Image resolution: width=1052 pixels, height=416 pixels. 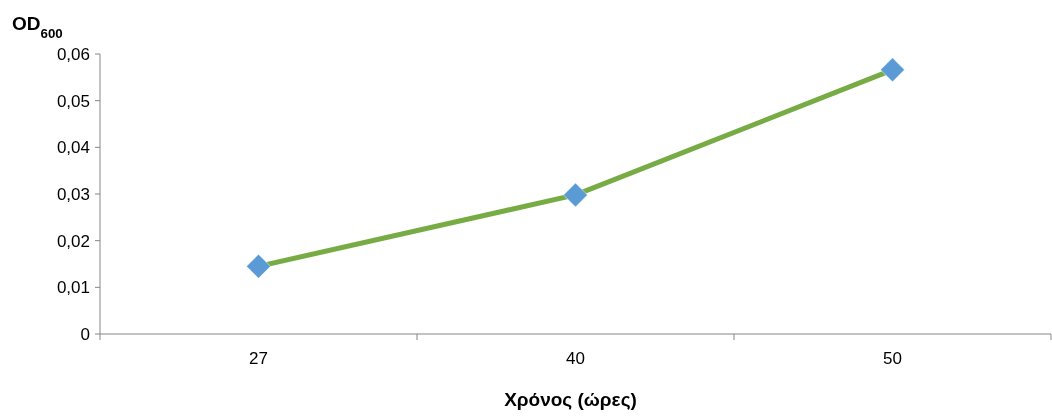 I want to click on x-tick-label: 40, so click(x=575, y=358).